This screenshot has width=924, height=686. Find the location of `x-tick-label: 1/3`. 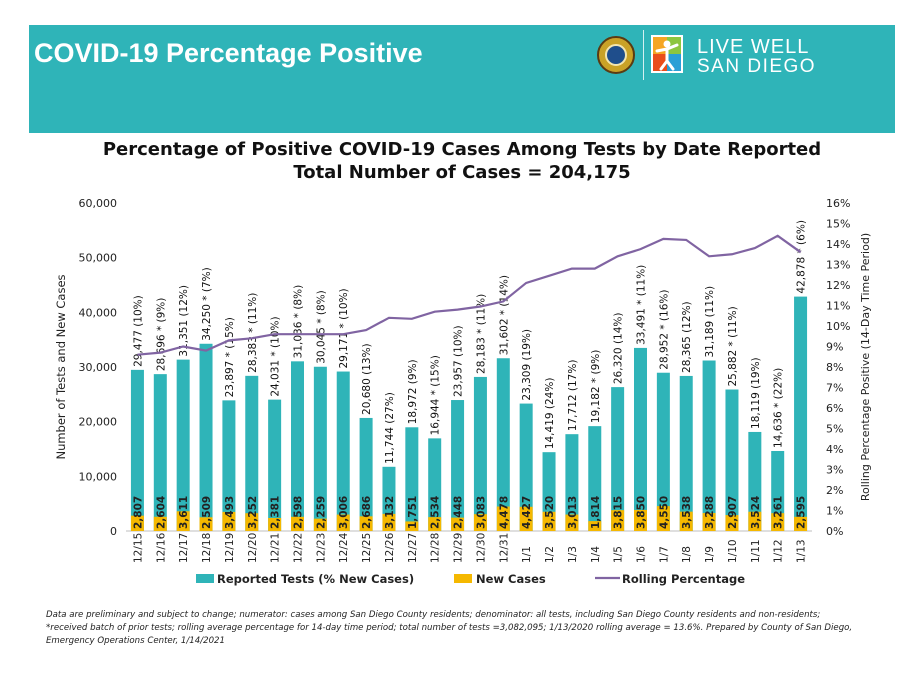

x-tick-label: 1/3 is located at coordinates (573, 554).